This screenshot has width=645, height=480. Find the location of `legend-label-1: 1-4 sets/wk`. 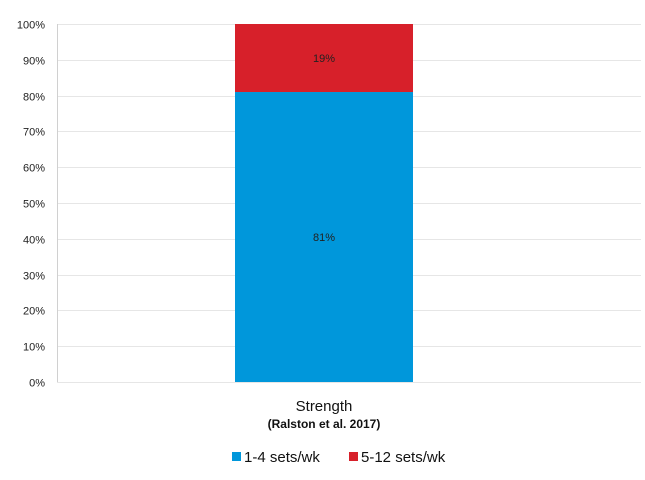

legend-label-1: 1-4 sets/wk is located at coordinates (282, 457).